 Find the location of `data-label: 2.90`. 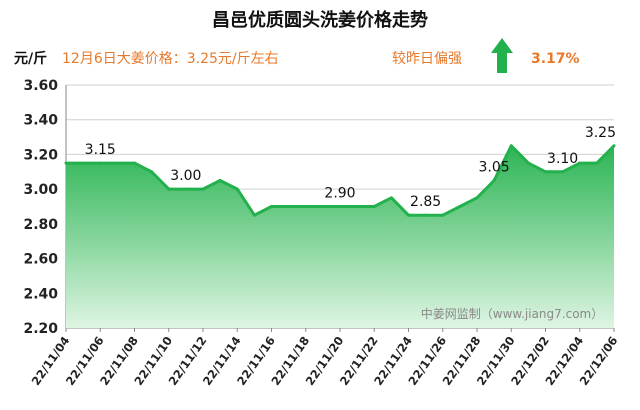

data-label: 2.90 is located at coordinates (339, 194).